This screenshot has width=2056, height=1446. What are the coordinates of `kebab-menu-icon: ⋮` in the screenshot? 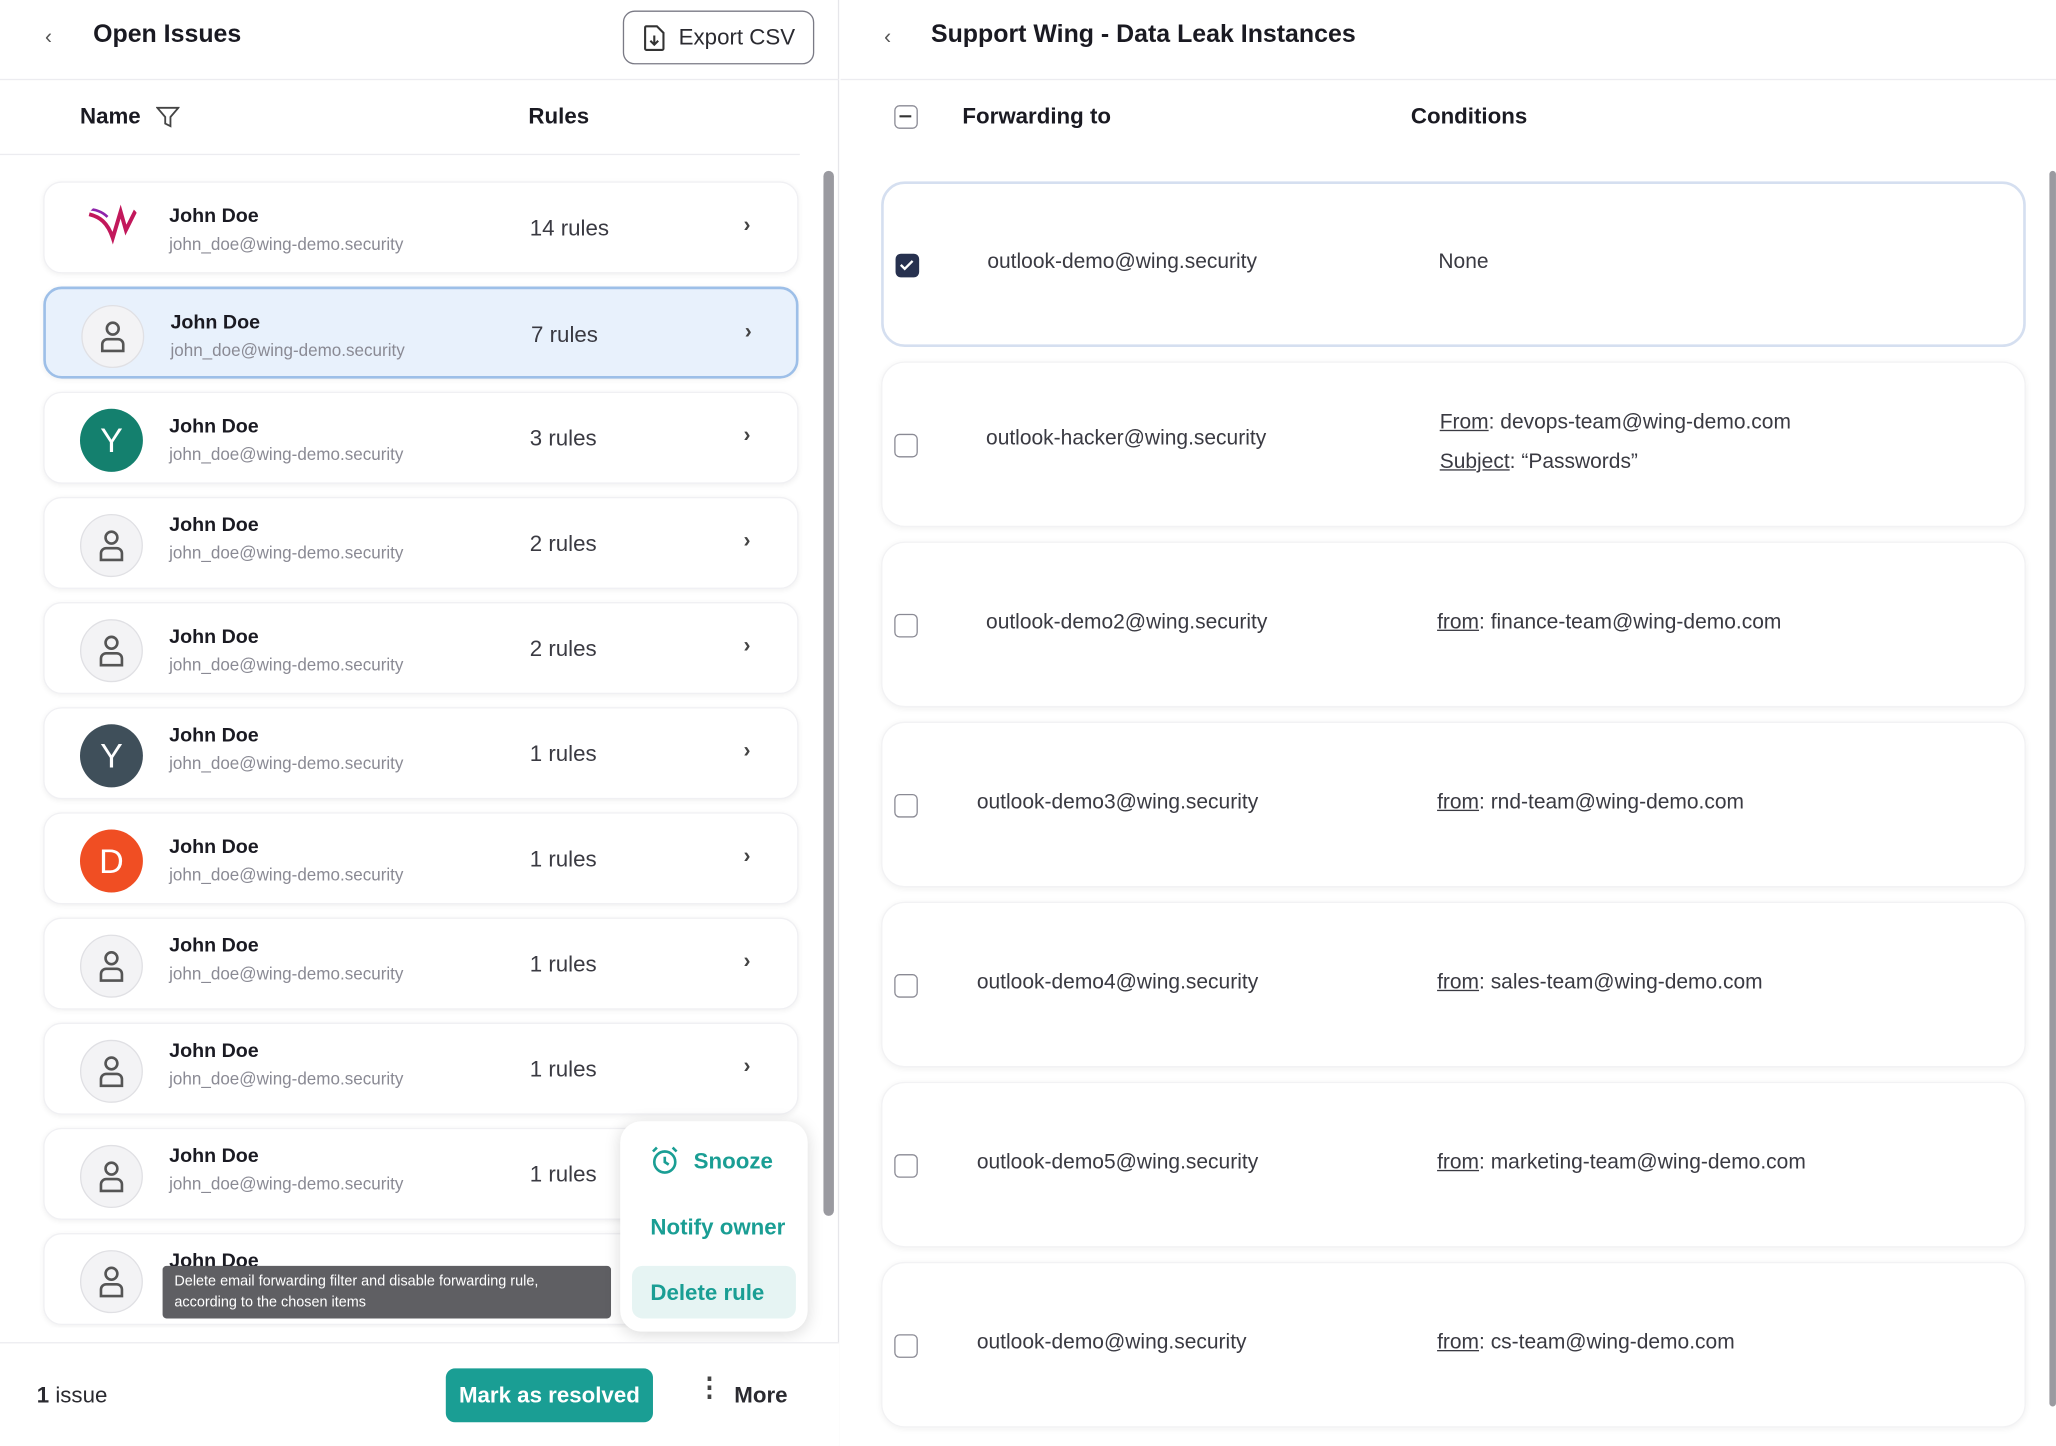 It's located at (709, 1388).